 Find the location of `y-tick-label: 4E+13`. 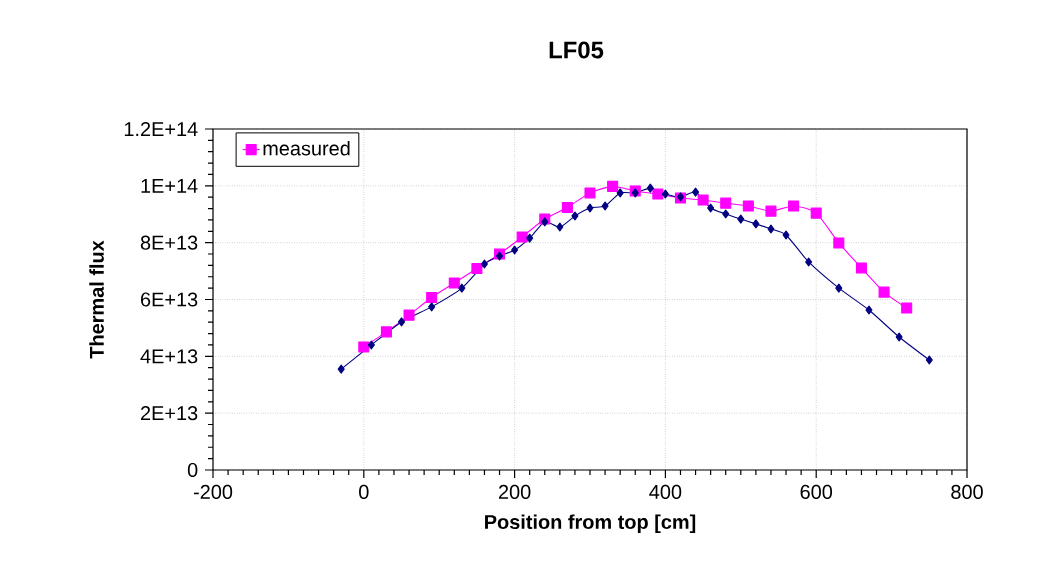

y-tick-label: 4E+13 is located at coordinates (169, 356).